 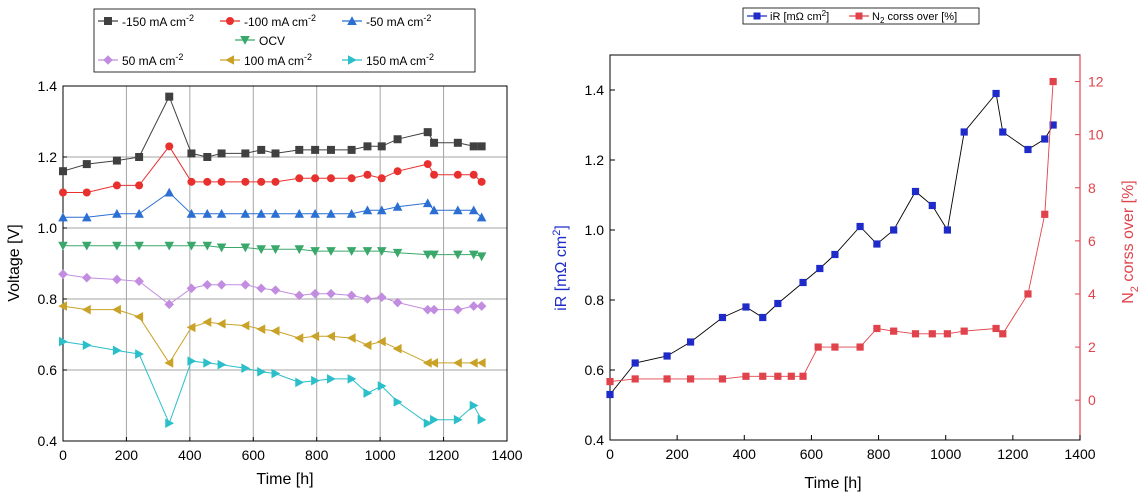 What do you see at coordinates (280, 21) in the screenshot?
I see `legend-label: -100 mA cm-2` at bounding box center [280, 21].